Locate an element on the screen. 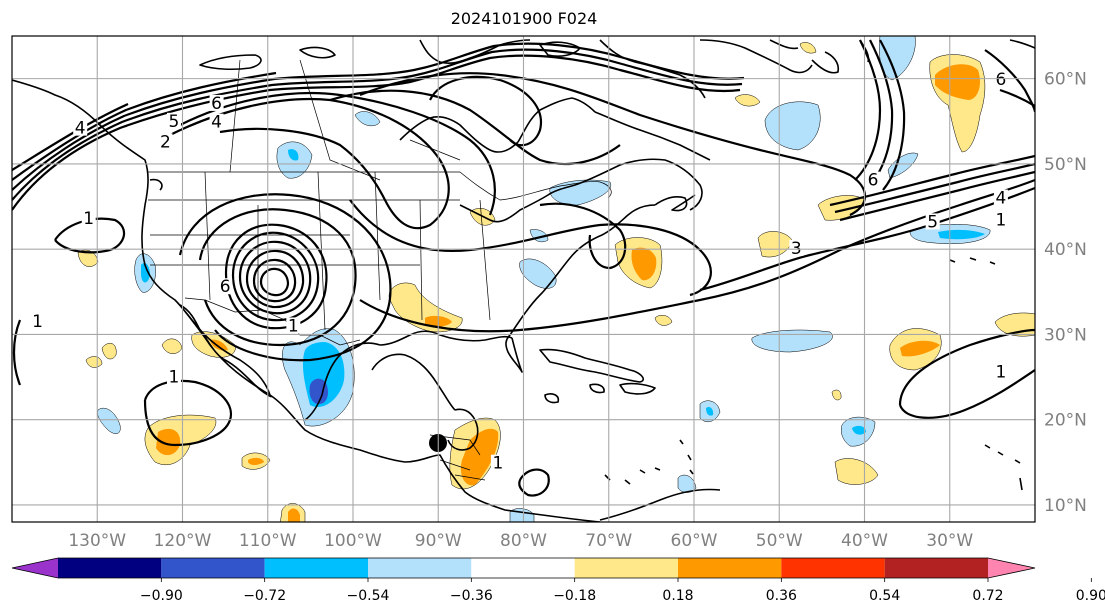  longitude-tick-label: 40°W is located at coordinates (864, 541).